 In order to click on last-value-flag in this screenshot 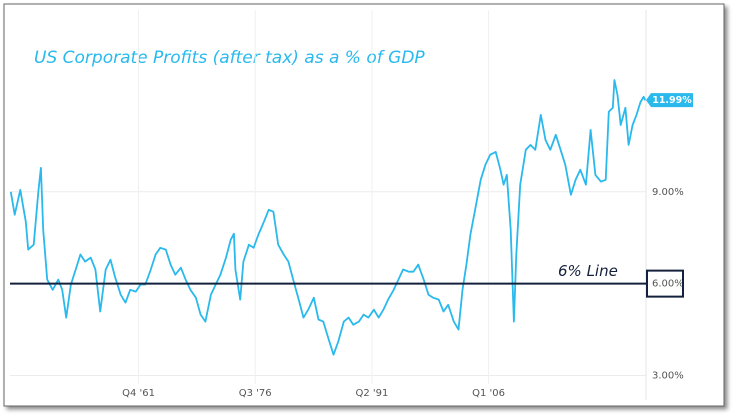, I will do `click(669, 100)`.